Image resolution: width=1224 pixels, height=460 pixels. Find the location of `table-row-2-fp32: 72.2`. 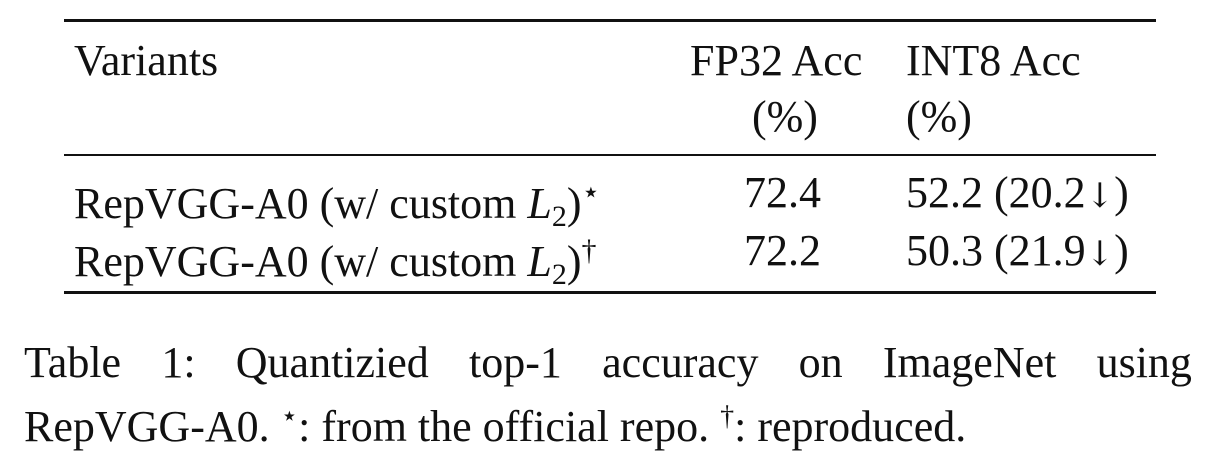

table-row-2-fp32: 72.2 is located at coordinates (782, 250).